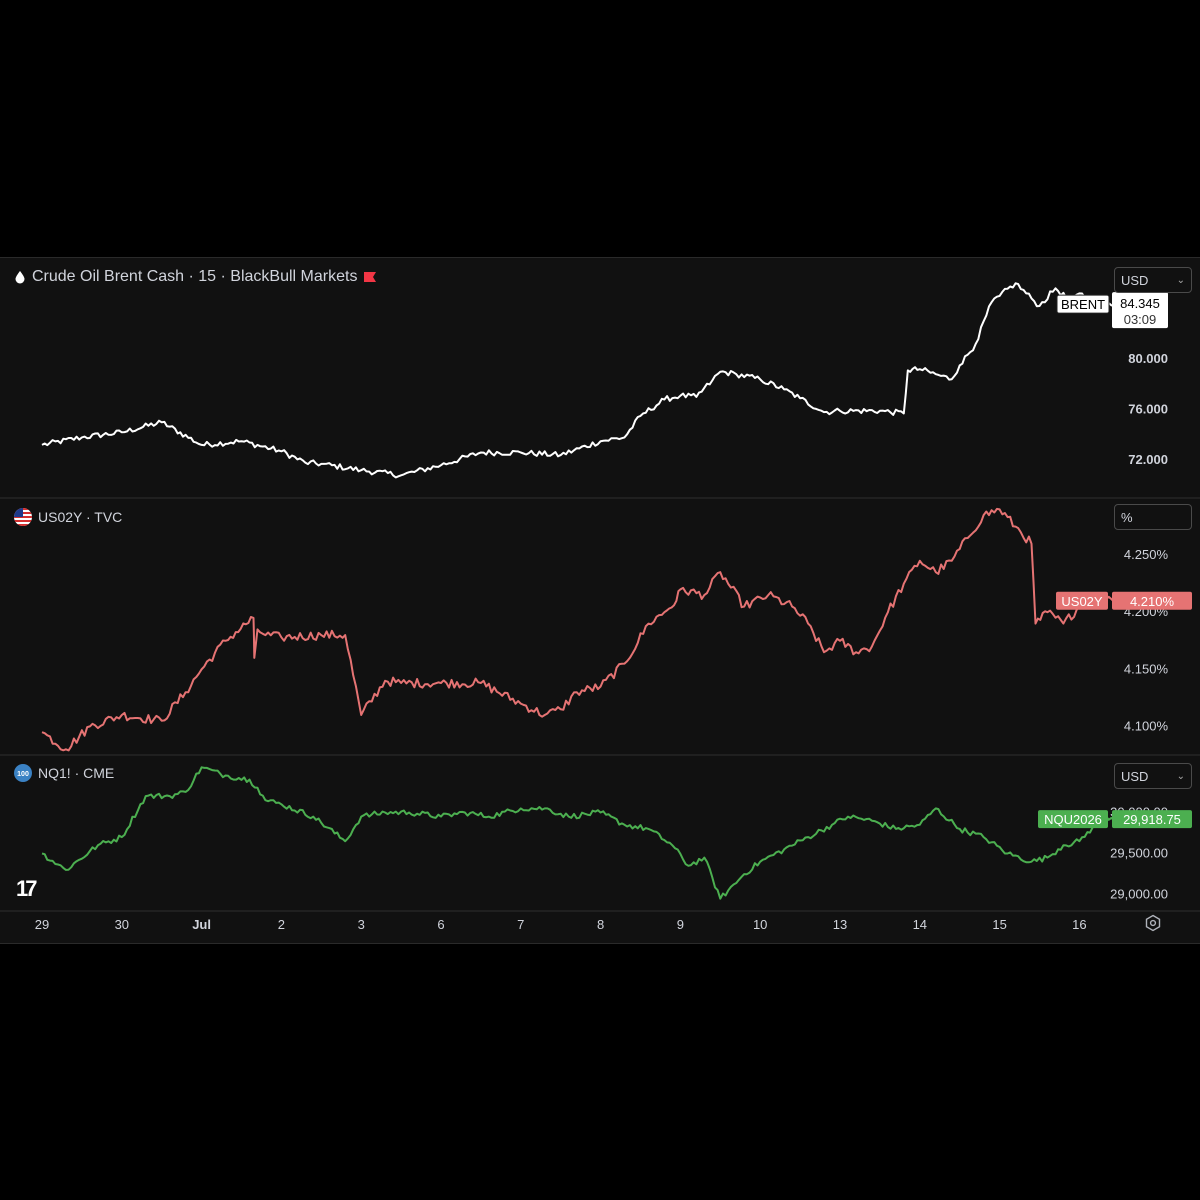  Describe the element at coordinates (20, 277) in the screenshot. I see `oil-drop-icon` at that location.